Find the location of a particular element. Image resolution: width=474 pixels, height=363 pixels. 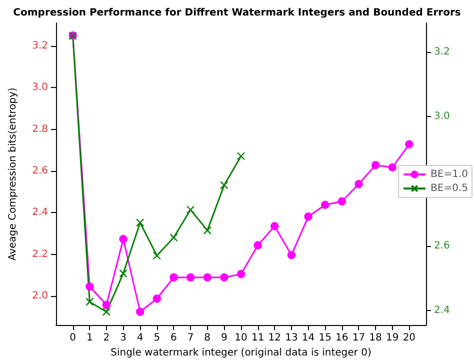

y-tick-label: 3.2 is located at coordinates (40, 46).